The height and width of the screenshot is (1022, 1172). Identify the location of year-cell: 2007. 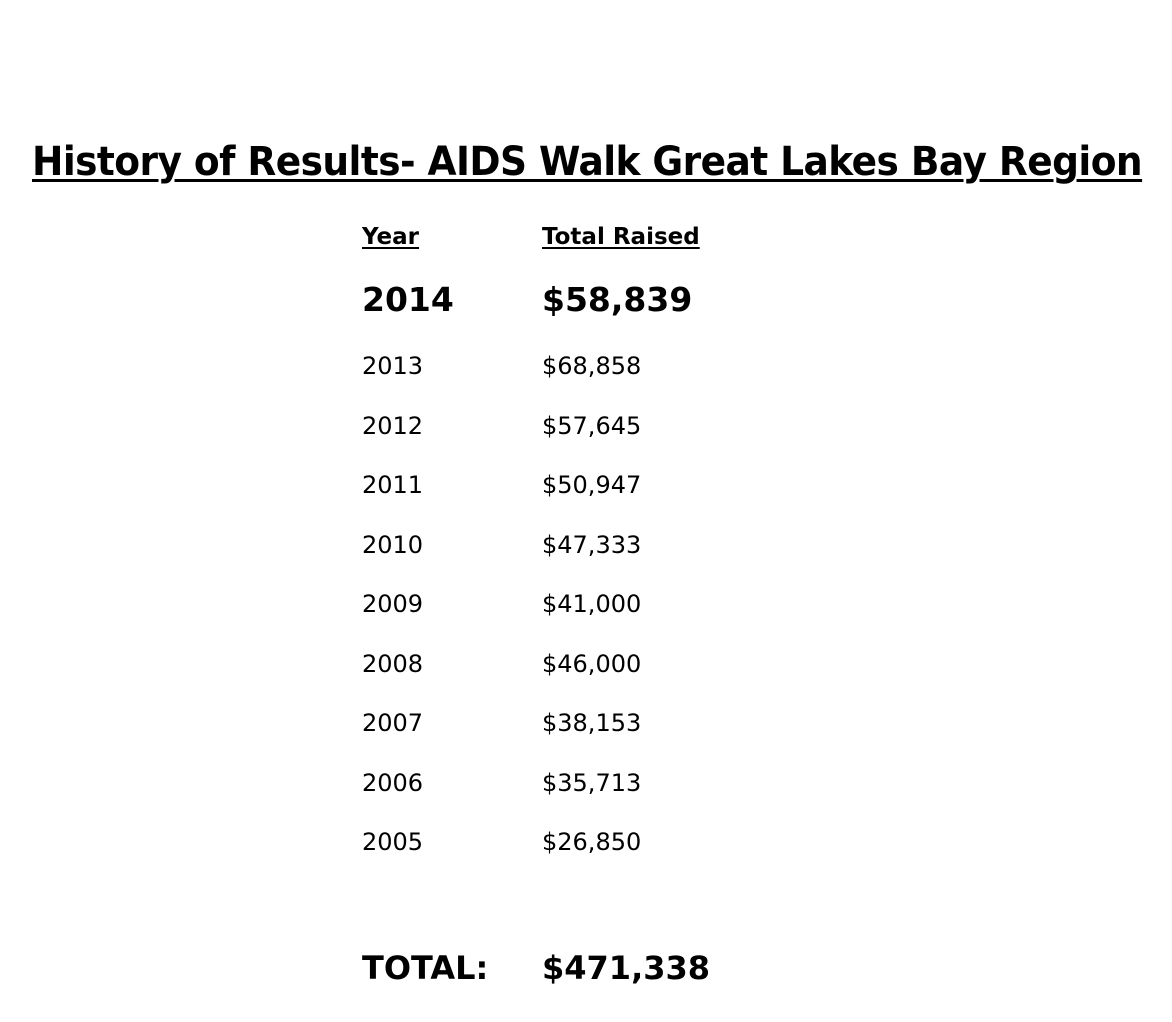
(393, 723).